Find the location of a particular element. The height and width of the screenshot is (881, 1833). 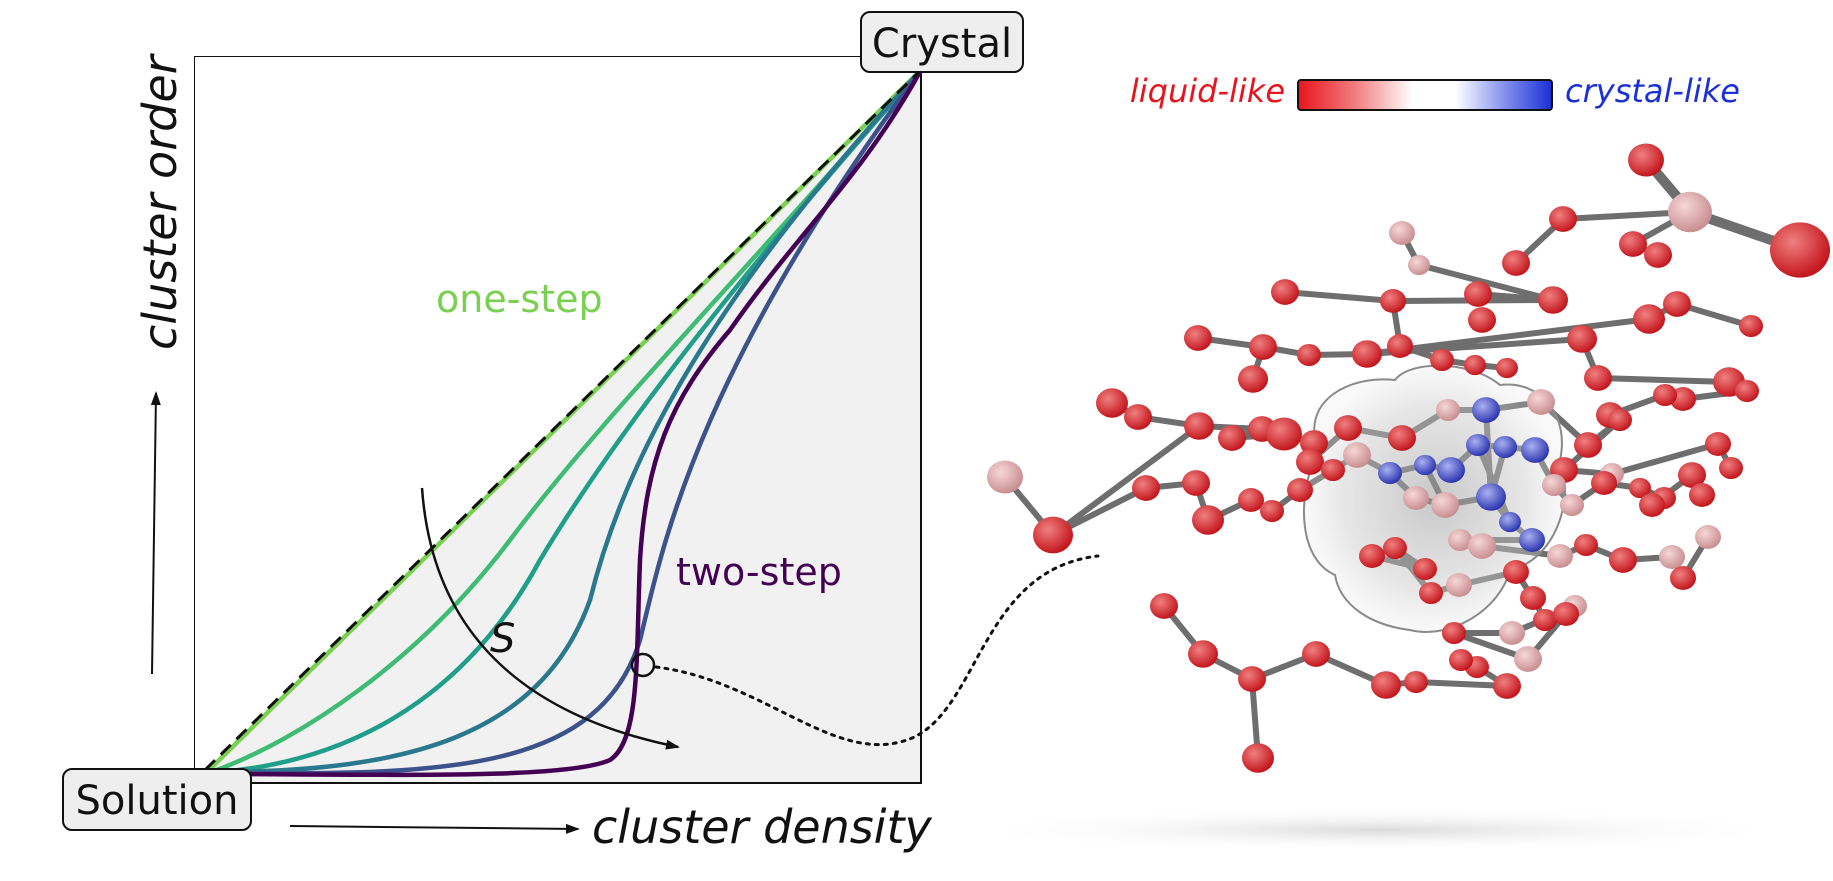

snapshot-connector is located at coordinates (877, 650).